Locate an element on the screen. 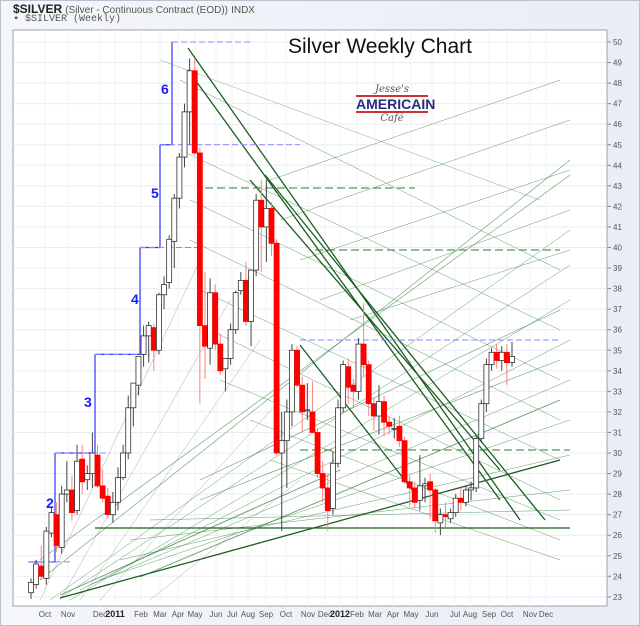  x-tick-label: Mar is located at coordinates (160, 614).